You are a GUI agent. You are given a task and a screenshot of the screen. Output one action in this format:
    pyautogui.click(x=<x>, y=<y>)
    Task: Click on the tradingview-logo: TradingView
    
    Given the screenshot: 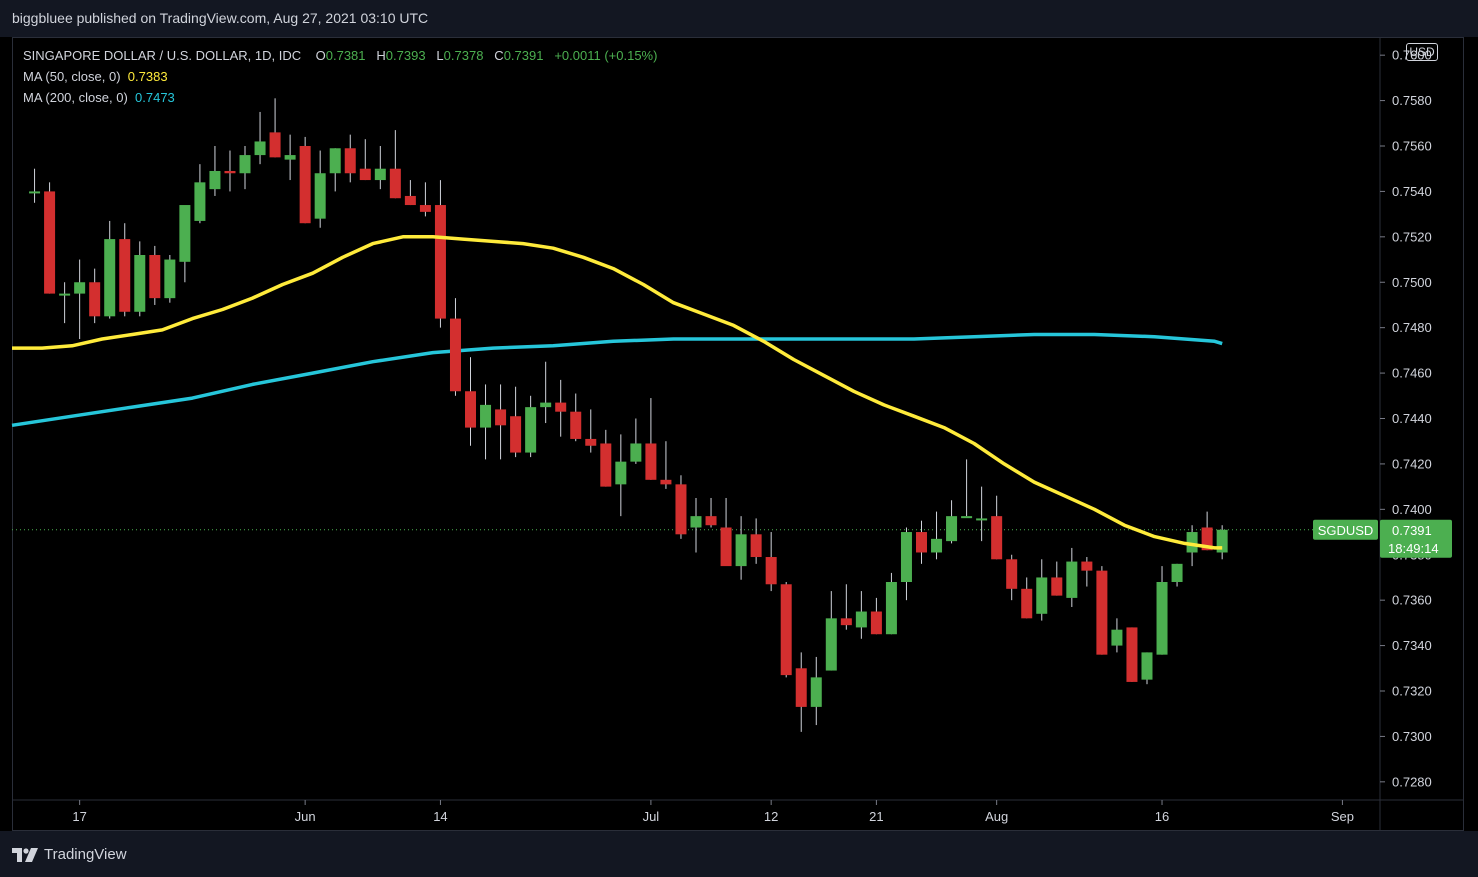 What is the action you would take?
    pyautogui.click(x=69, y=854)
    